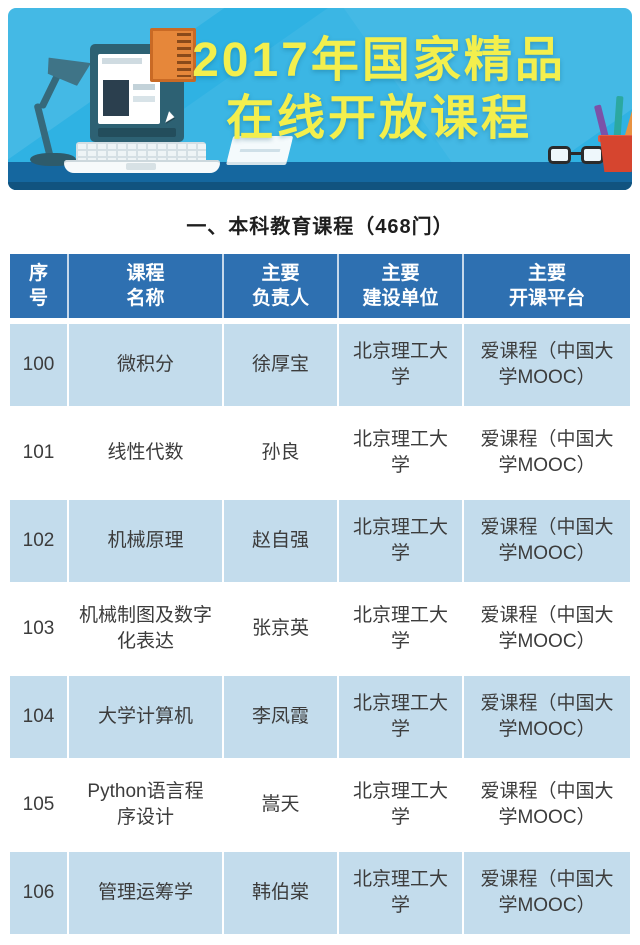  I want to click on cell-leader: 李凤霞, so click(279, 717).